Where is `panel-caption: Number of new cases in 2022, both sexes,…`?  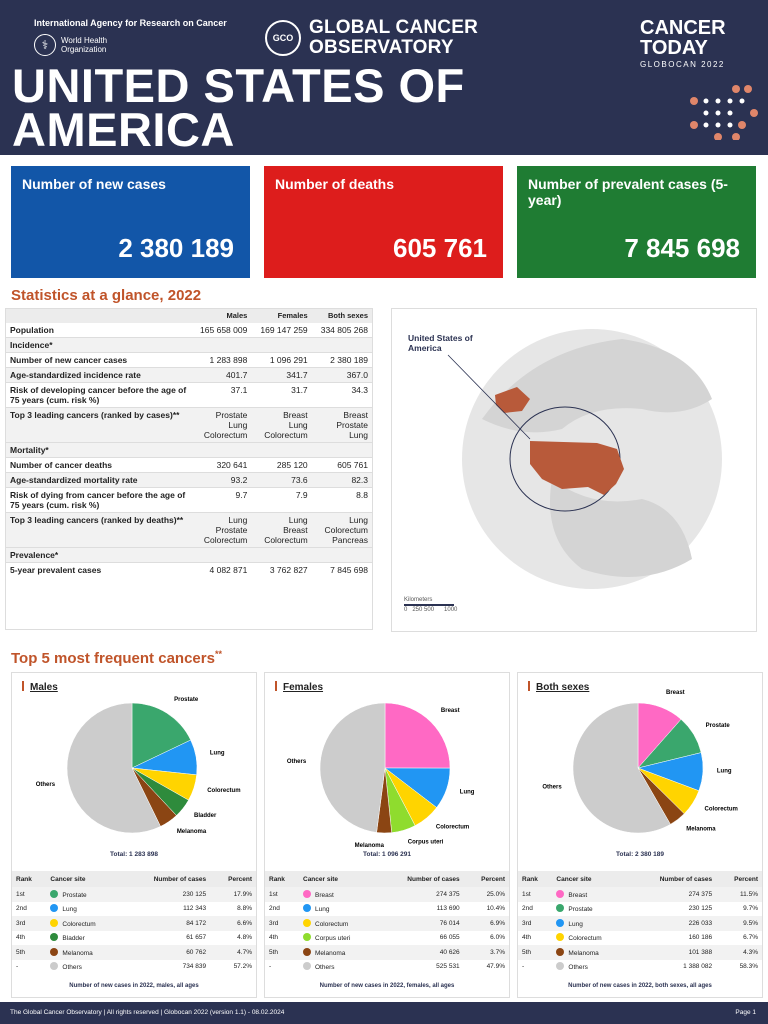
panel-caption: Number of new cases in 2022, both sexes,… is located at coordinates (640, 986).